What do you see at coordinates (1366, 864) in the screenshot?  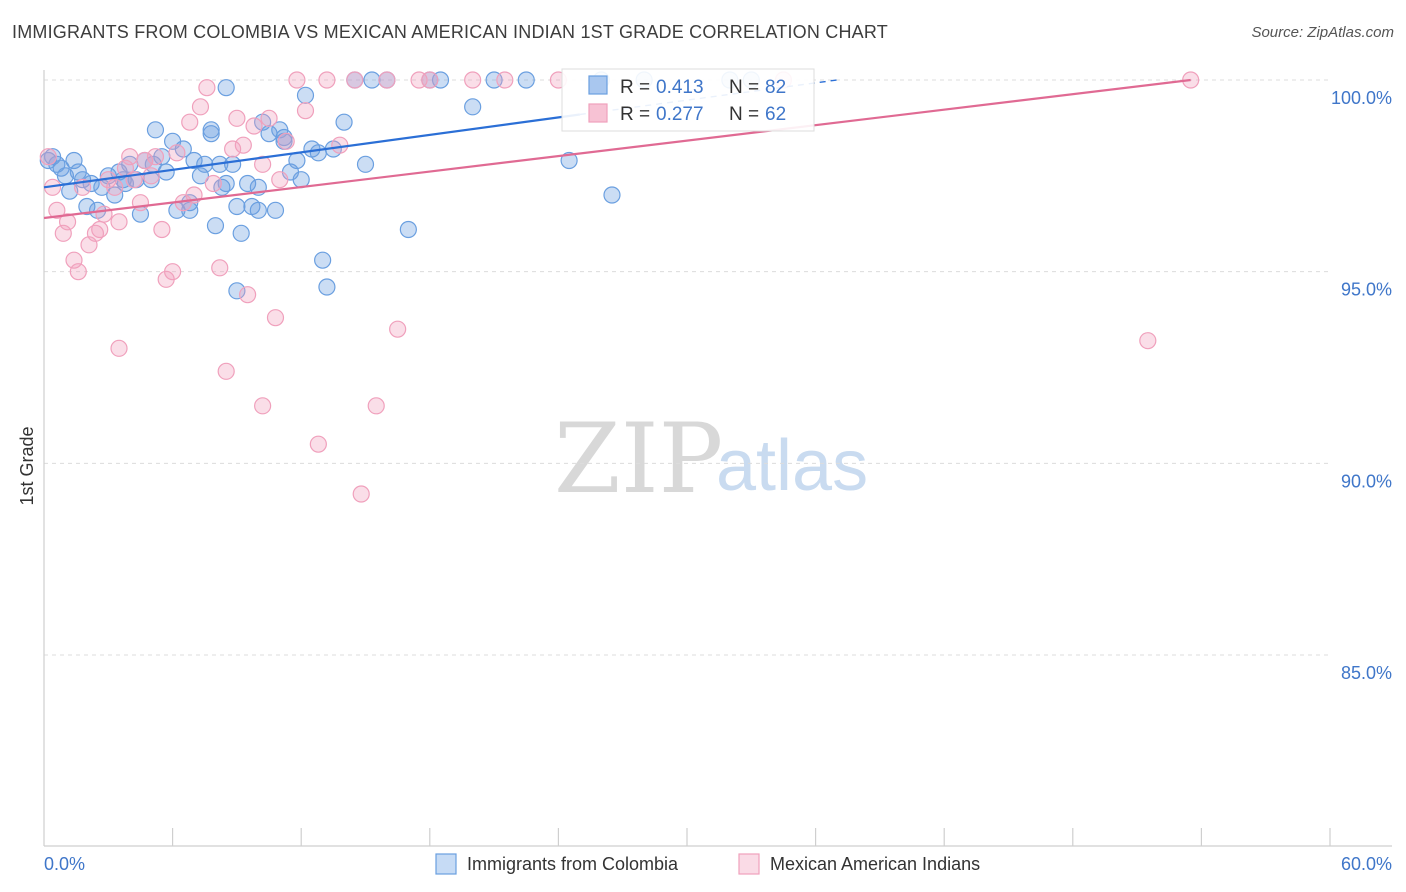 I see `x-tick-label-max: 60.0%` at bounding box center [1366, 864].